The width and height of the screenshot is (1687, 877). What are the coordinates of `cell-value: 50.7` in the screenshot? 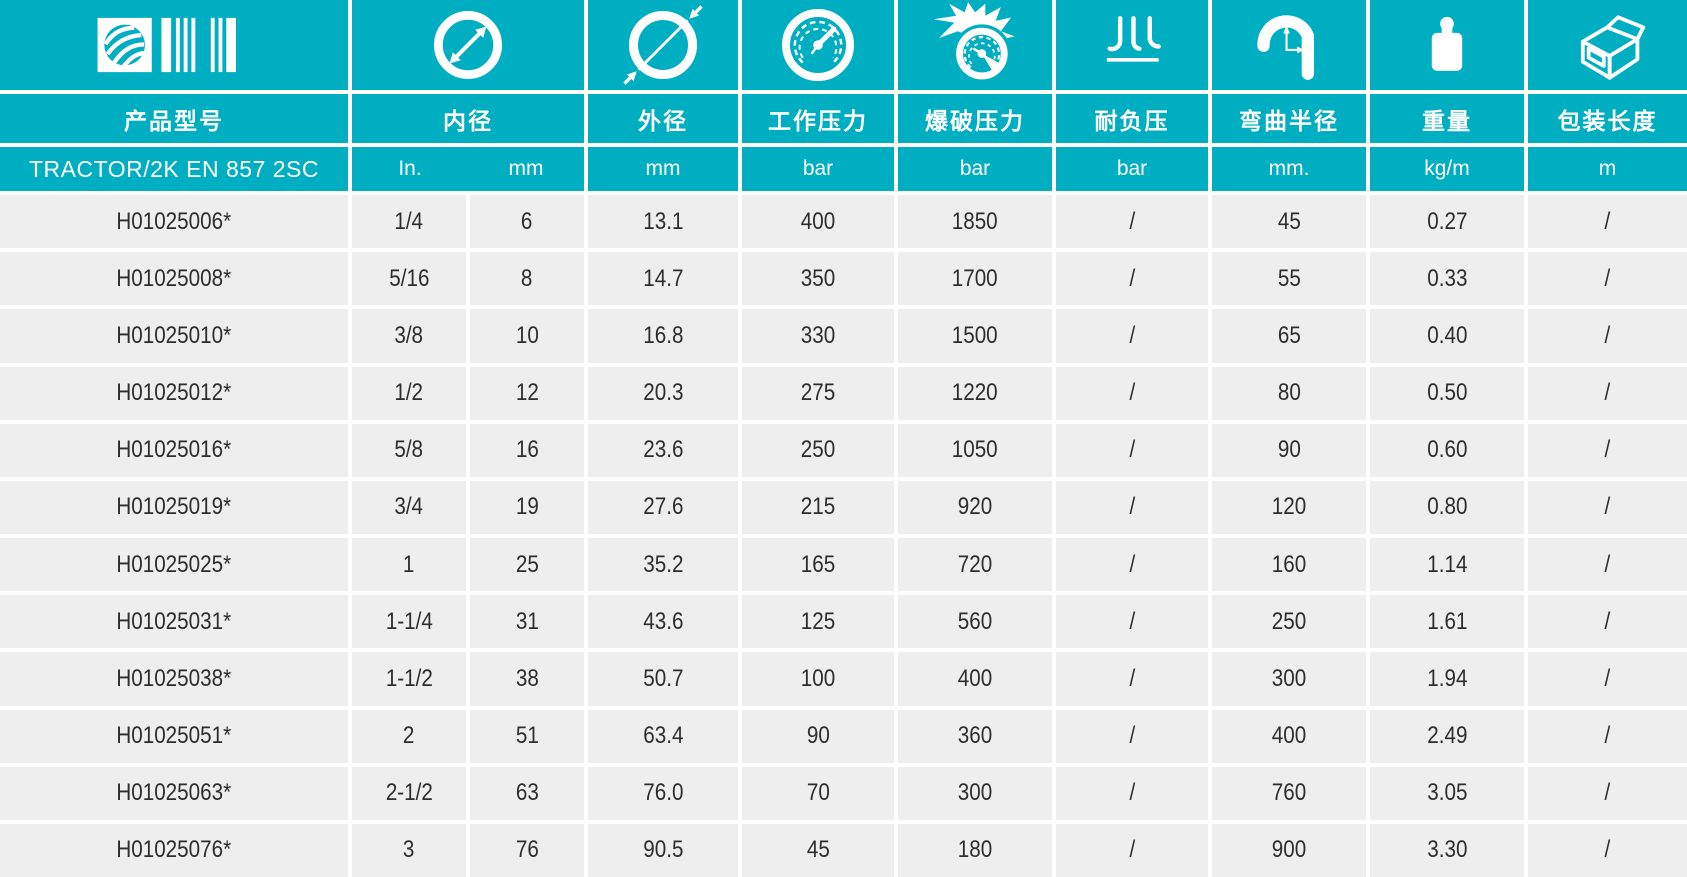 It's located at (663, 678).